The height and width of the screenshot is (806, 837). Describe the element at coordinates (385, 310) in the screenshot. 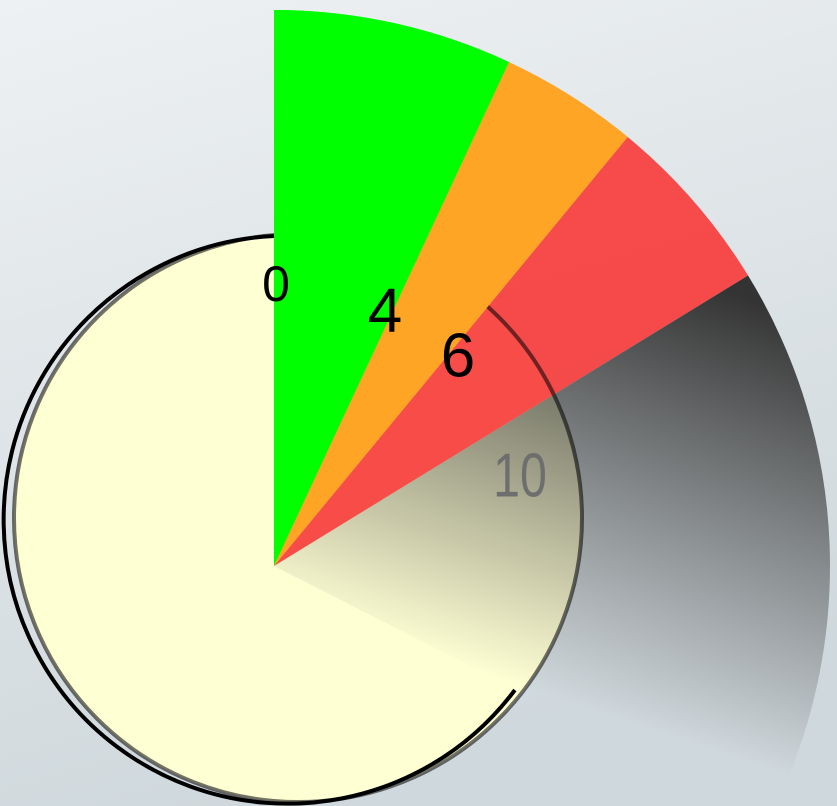

I see `scale-label: 4` at that location.